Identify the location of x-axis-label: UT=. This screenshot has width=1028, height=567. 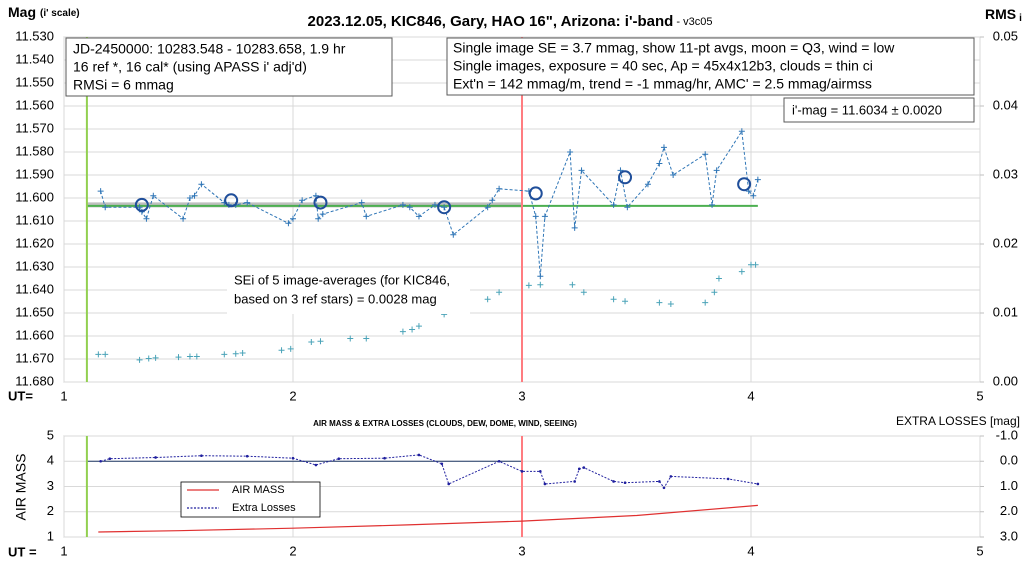
(20, 395).